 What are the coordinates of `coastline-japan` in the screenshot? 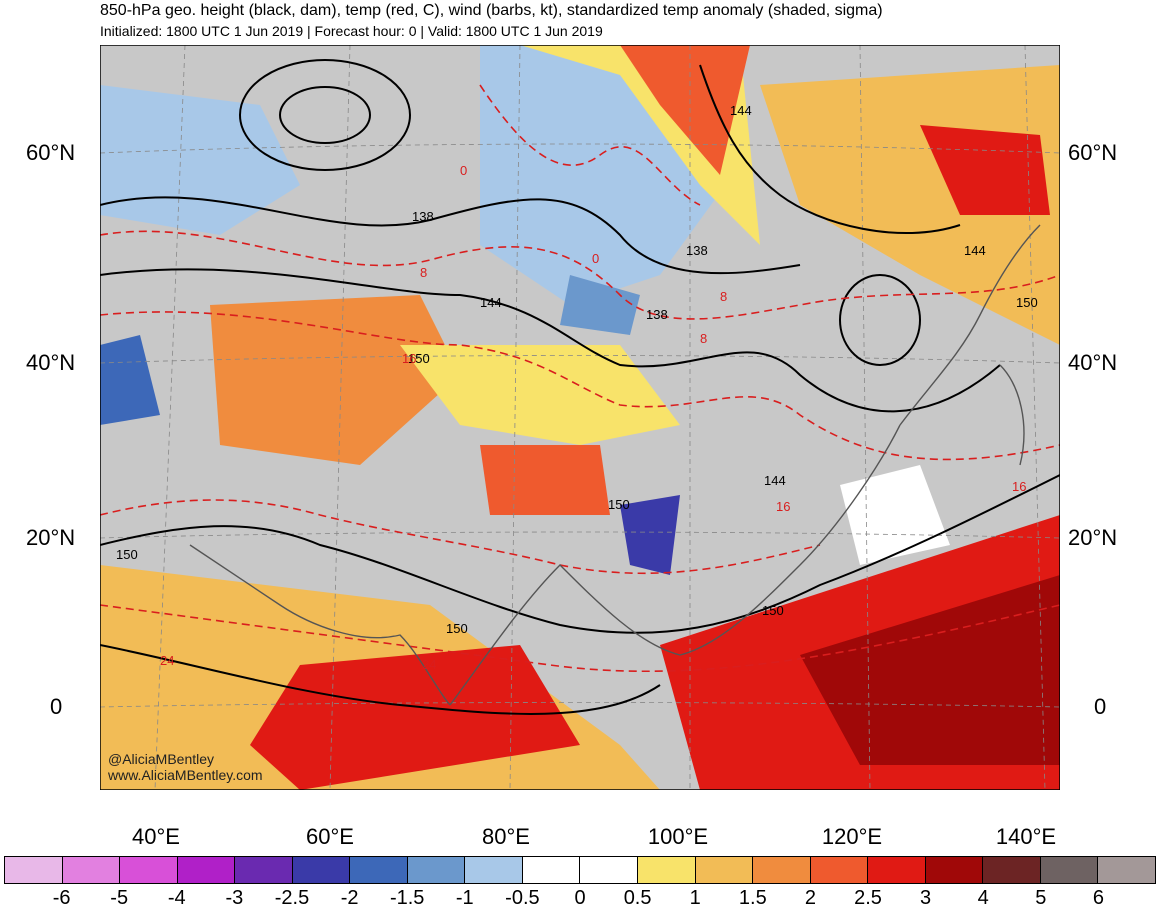 It's located at (1012, 415).